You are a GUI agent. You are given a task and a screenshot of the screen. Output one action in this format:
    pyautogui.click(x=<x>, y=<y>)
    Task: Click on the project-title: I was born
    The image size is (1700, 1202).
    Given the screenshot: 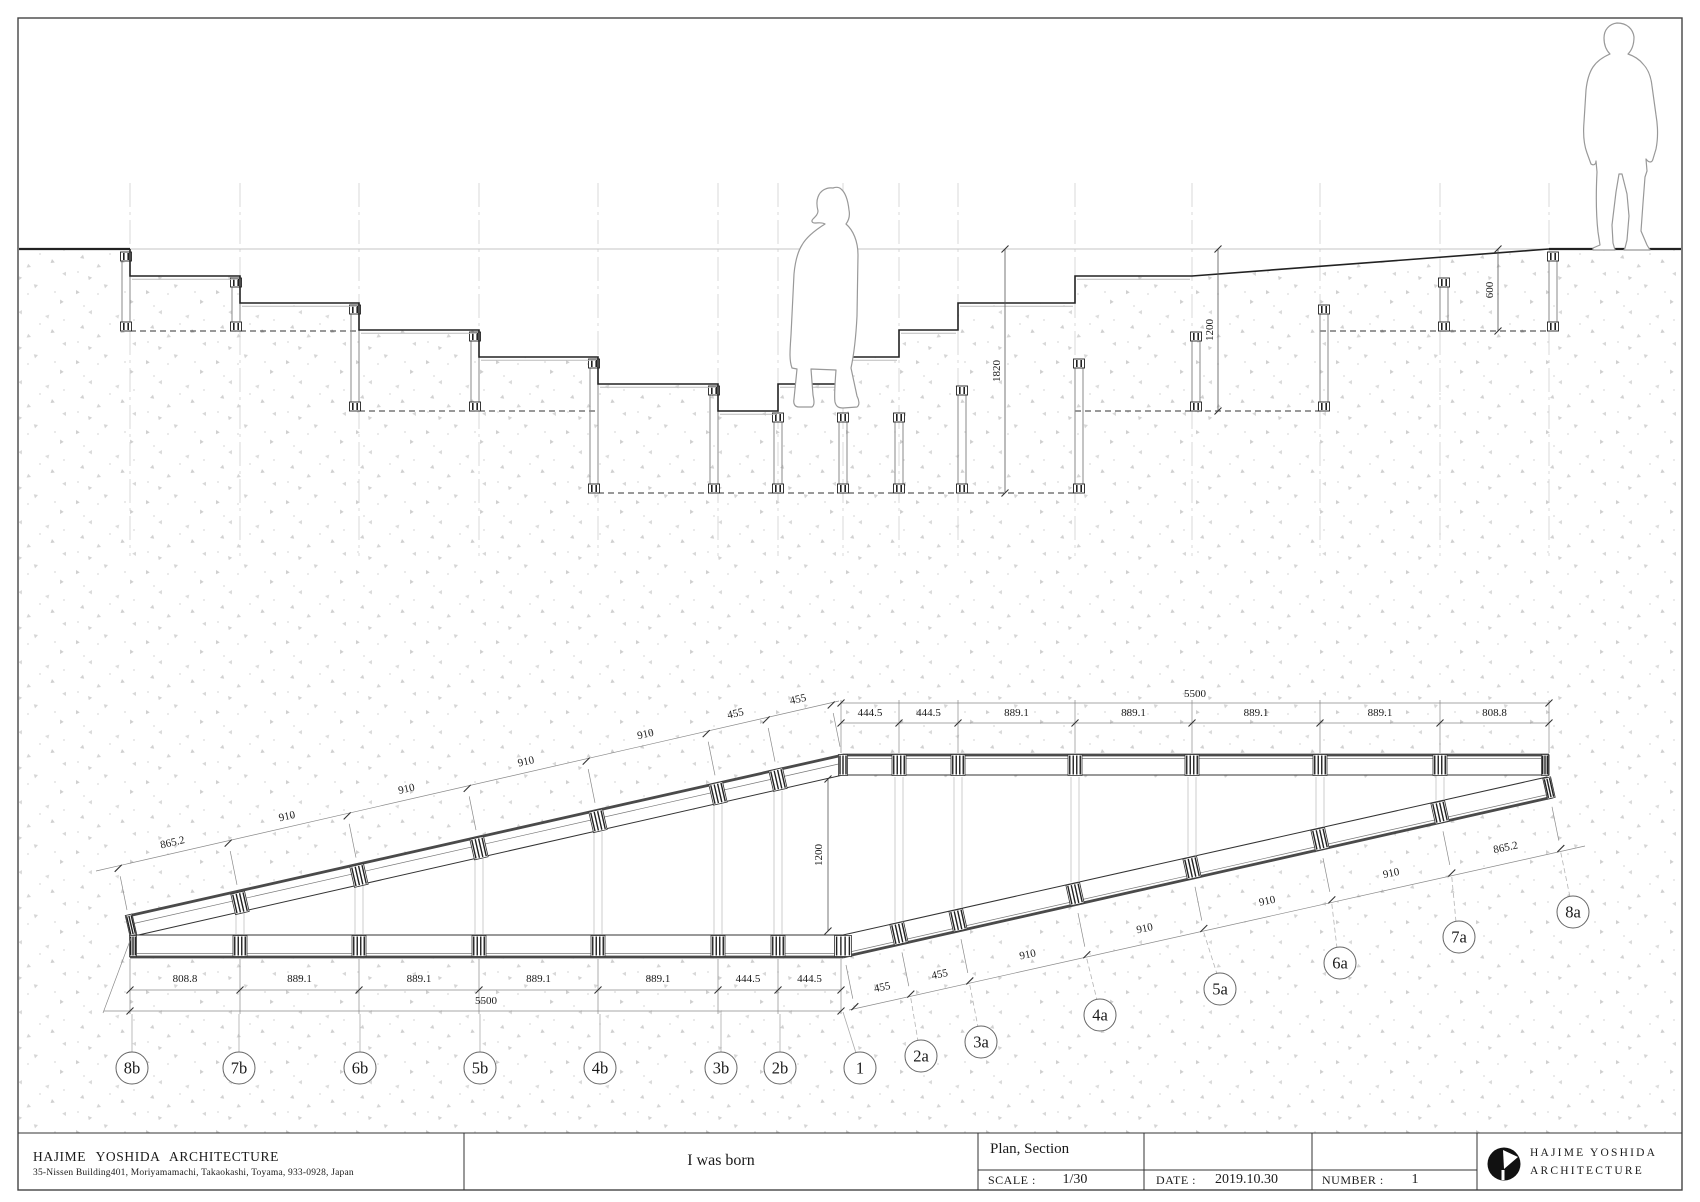 What is the action you would take?
    pyautogui.click(x=721, y=1160)
    